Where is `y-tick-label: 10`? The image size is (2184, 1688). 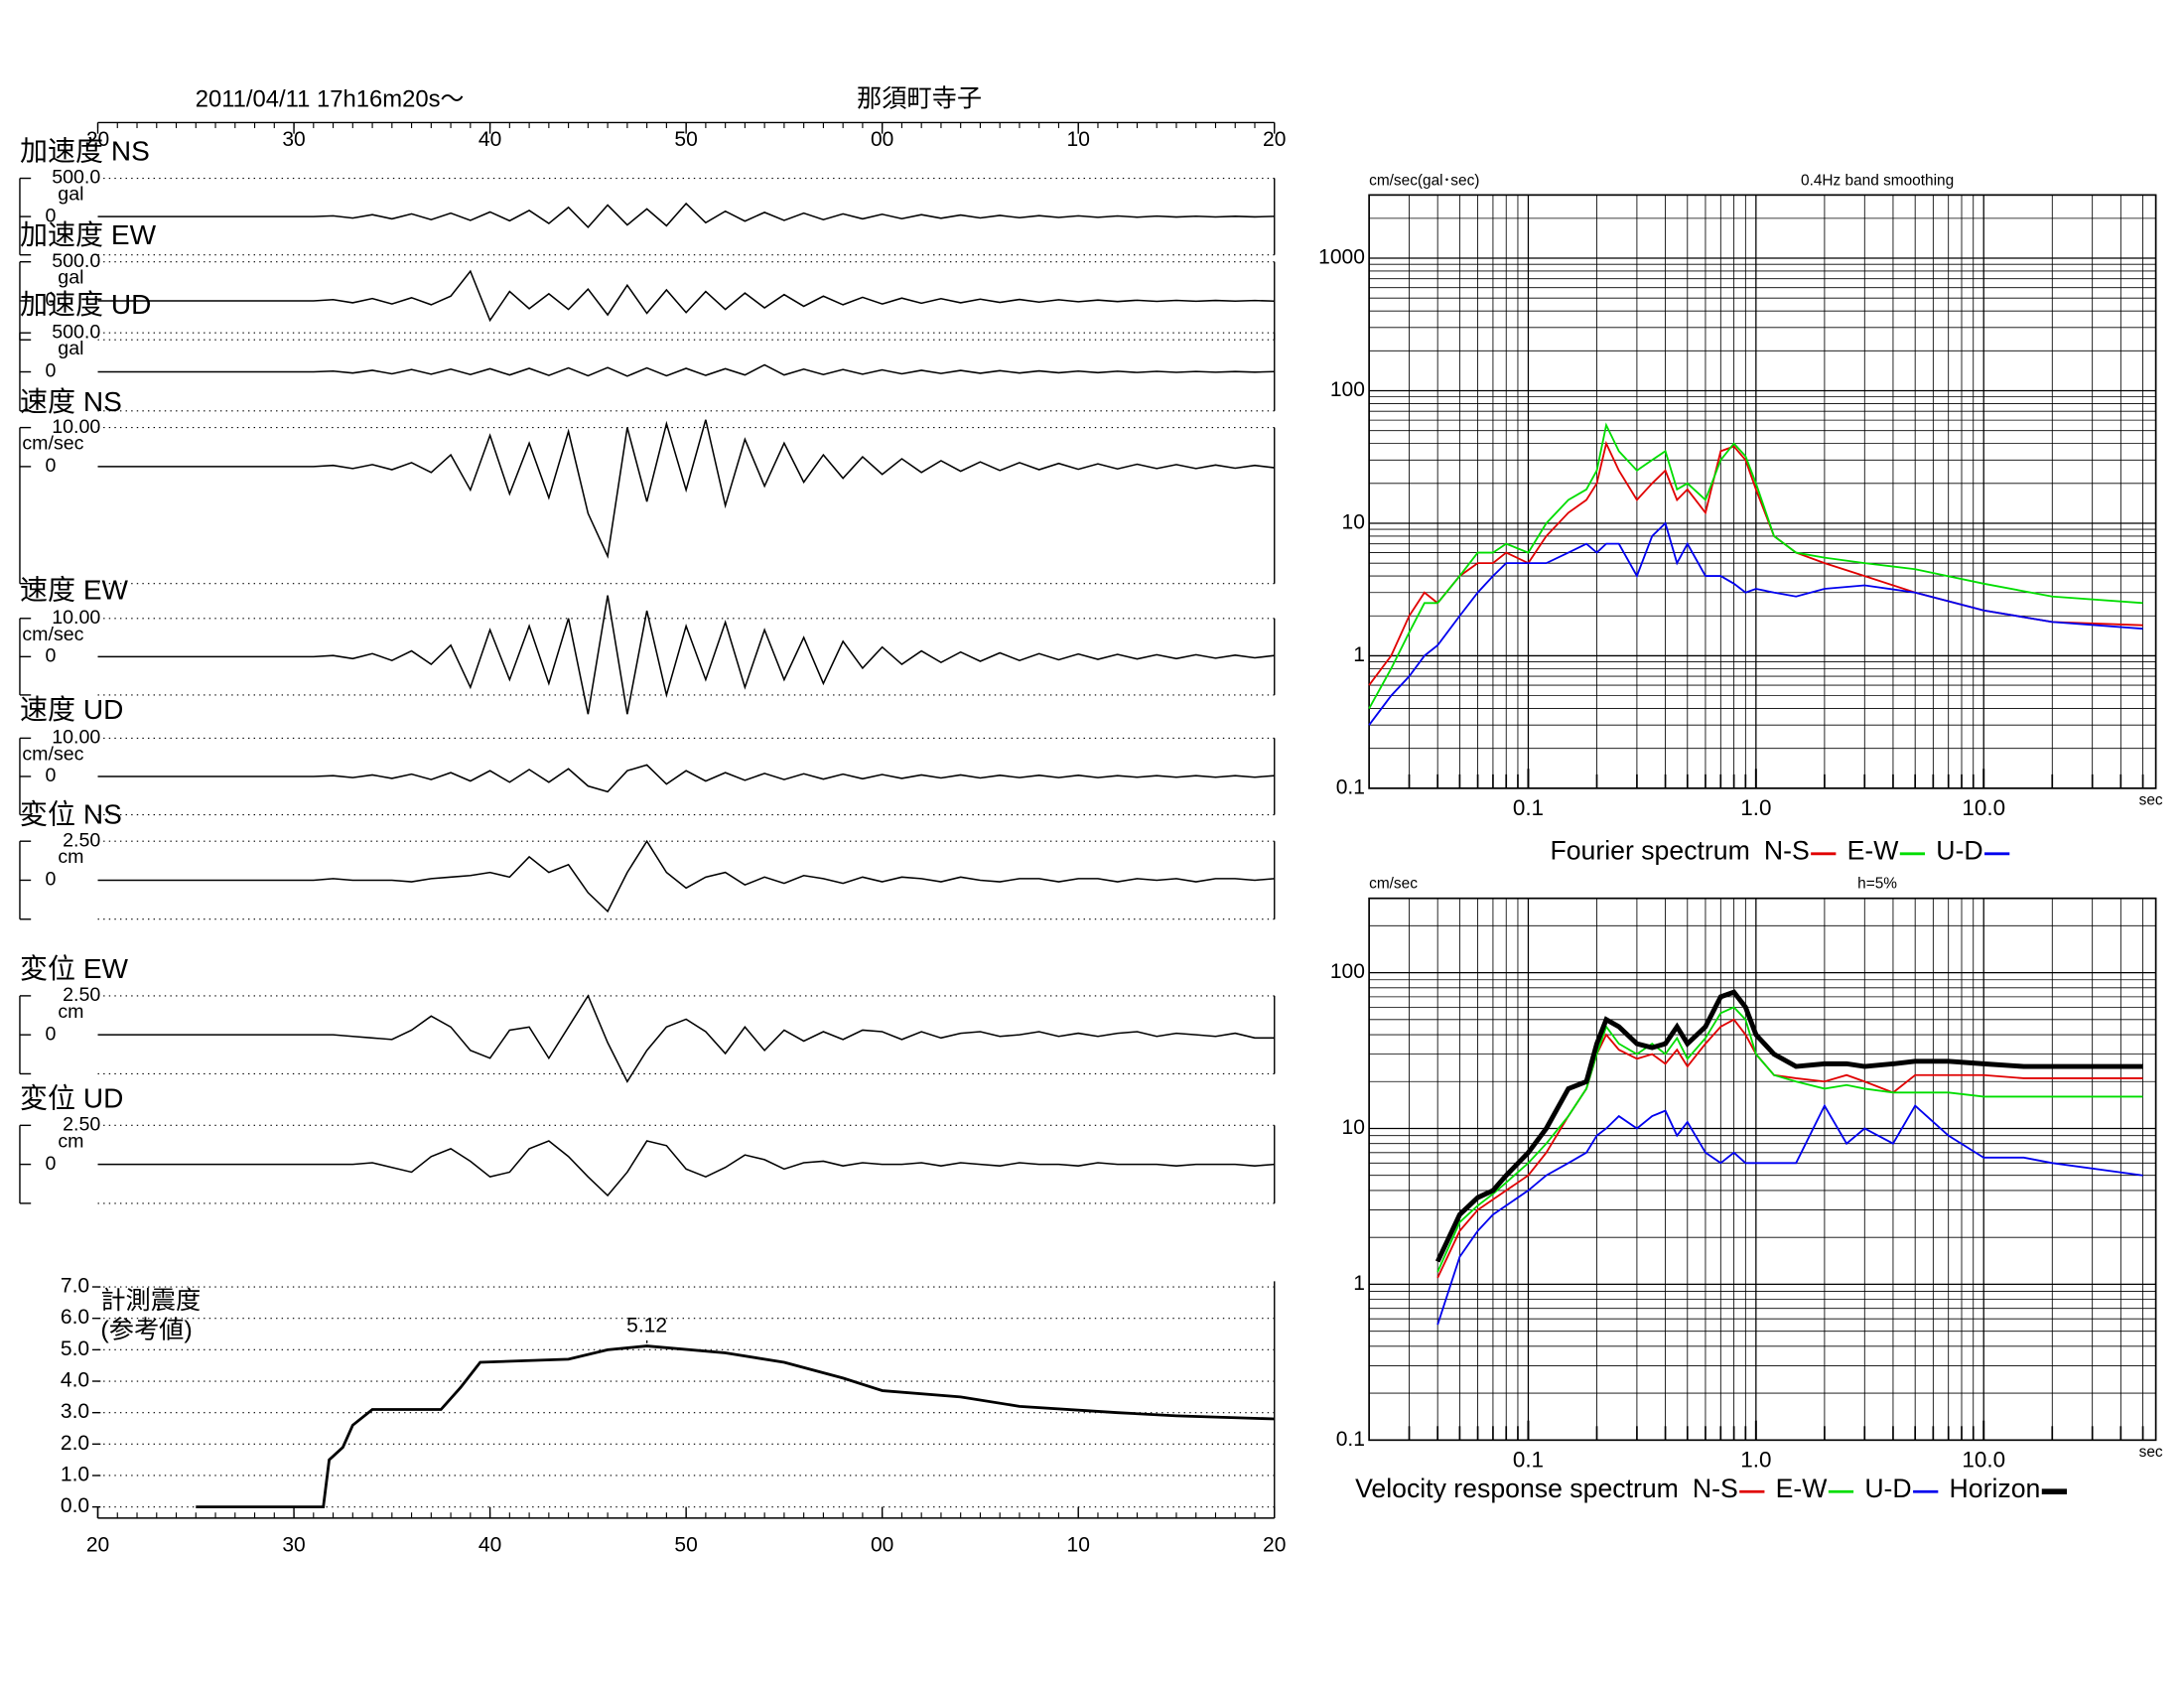
y-tick-label: 10 is located at coordinates (1353, 1127).